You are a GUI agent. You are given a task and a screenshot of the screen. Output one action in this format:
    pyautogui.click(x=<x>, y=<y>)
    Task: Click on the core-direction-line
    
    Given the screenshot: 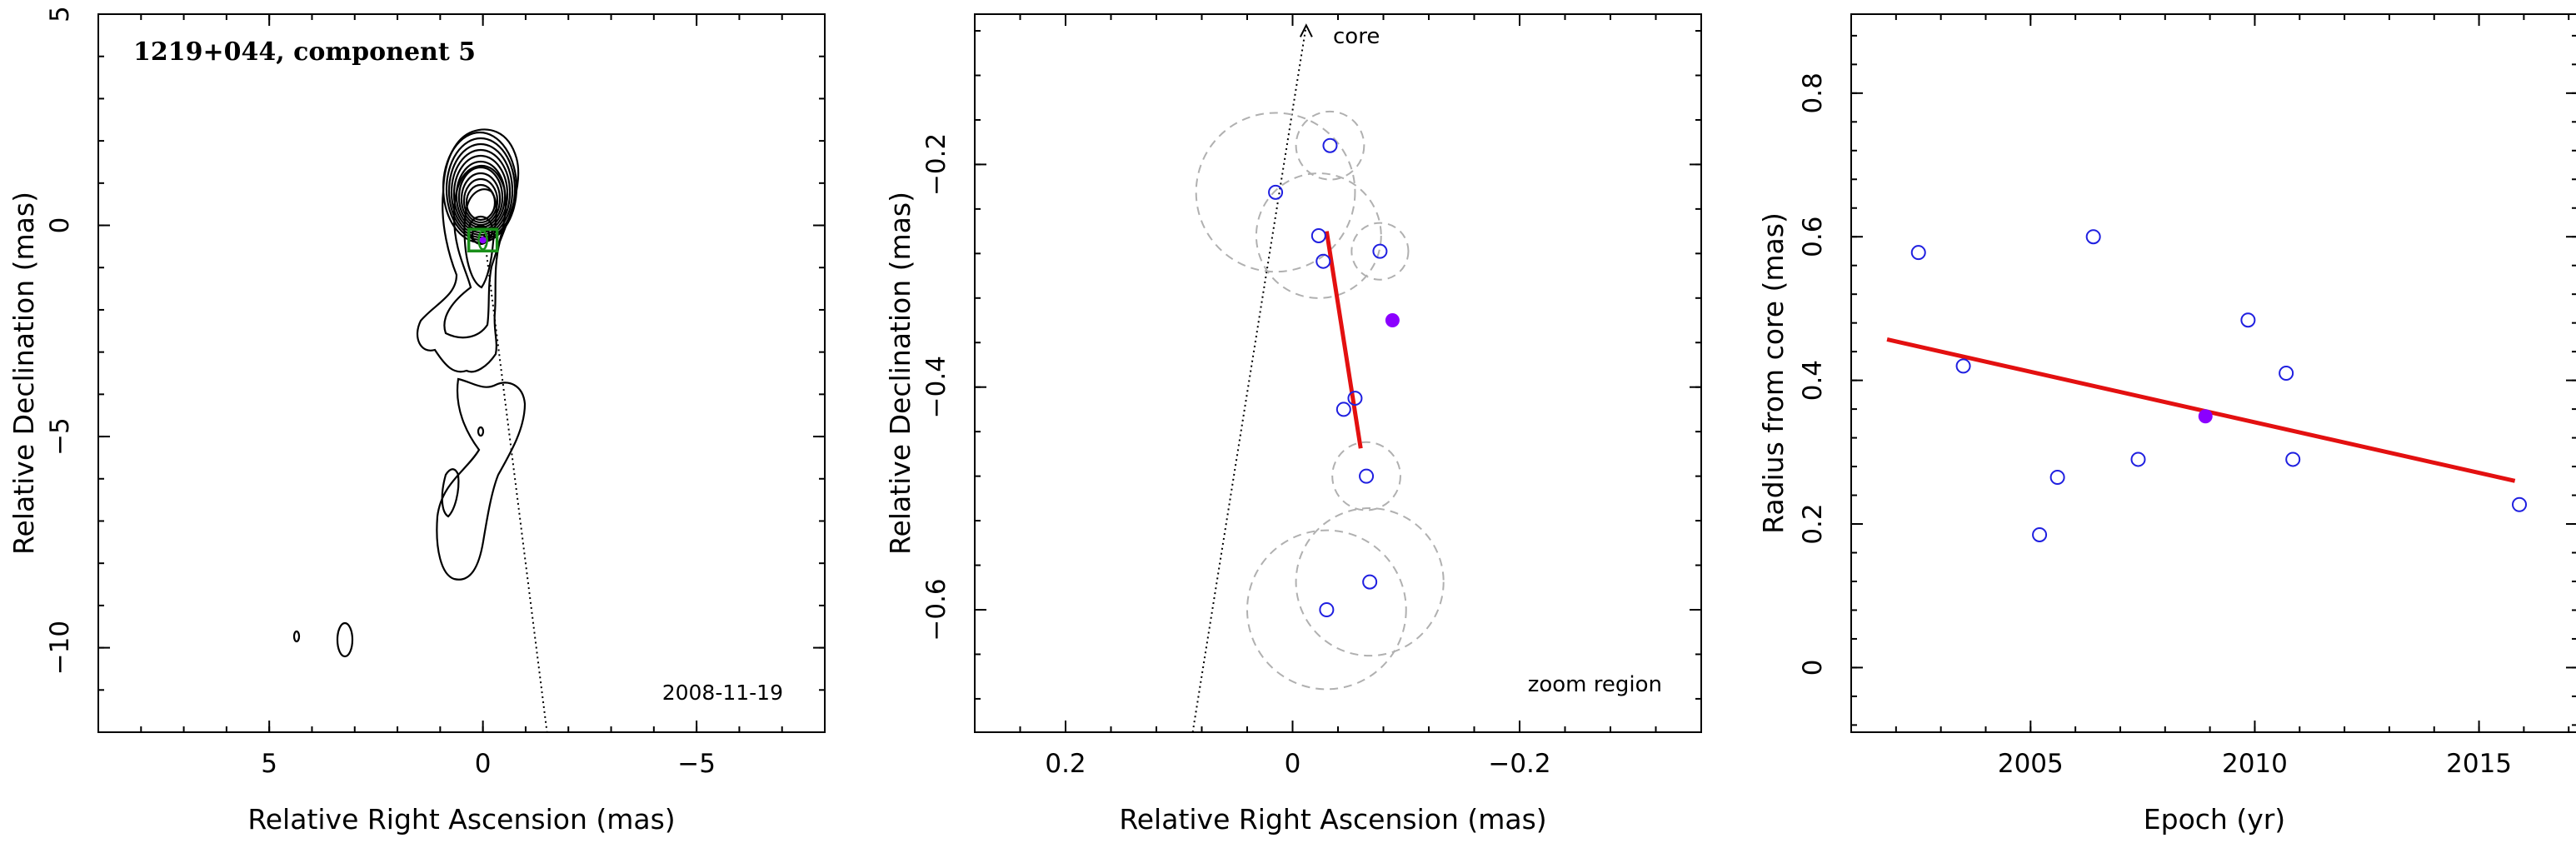 What is the action you would take?
    pyautogui.click(x=515, y=479)
    